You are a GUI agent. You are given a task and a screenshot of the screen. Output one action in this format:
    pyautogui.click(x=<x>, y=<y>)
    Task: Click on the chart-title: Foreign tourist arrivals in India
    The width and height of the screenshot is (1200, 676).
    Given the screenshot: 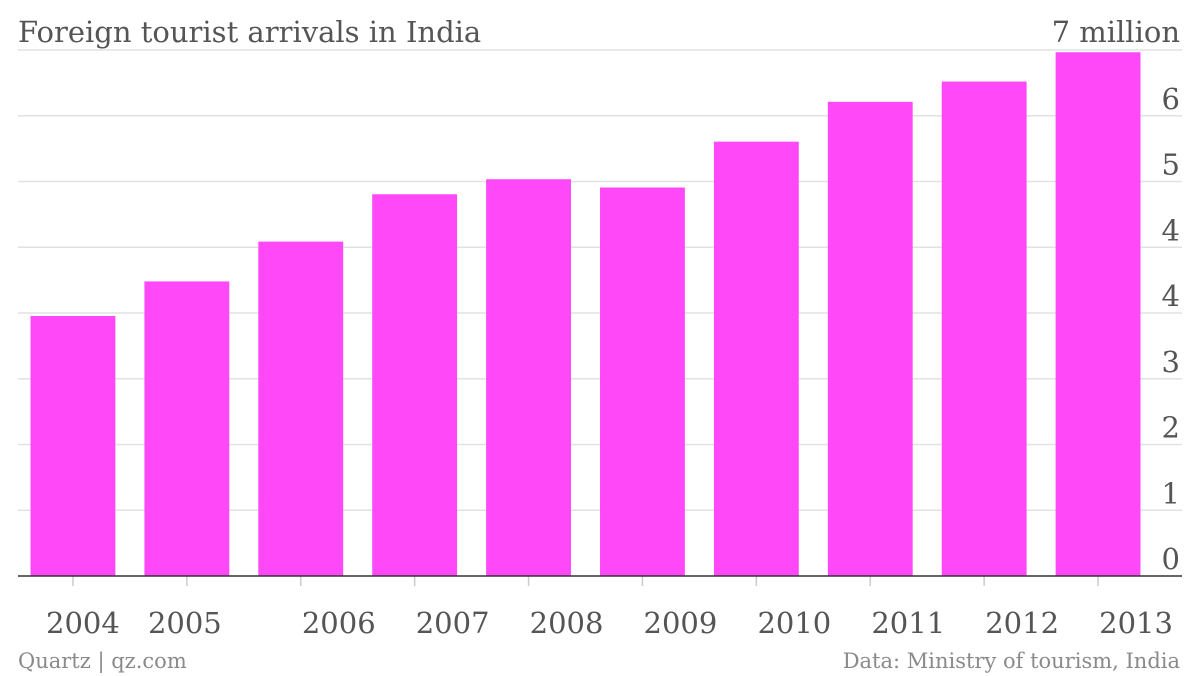 What is the action you would take?
    pyautogui.click(x=249, y=32)
    